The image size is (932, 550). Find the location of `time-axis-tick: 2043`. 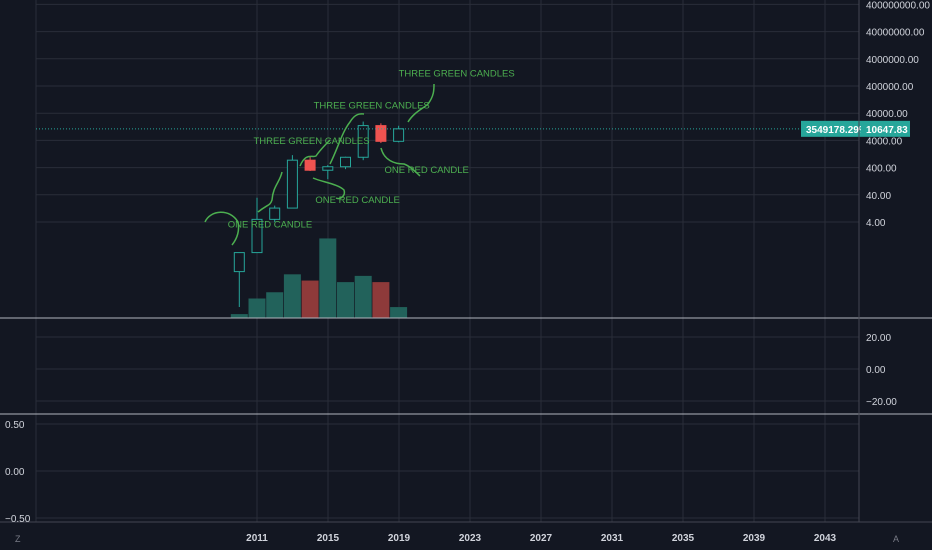

time-axis-tick: 2043 is located at coordinates (825, 538).